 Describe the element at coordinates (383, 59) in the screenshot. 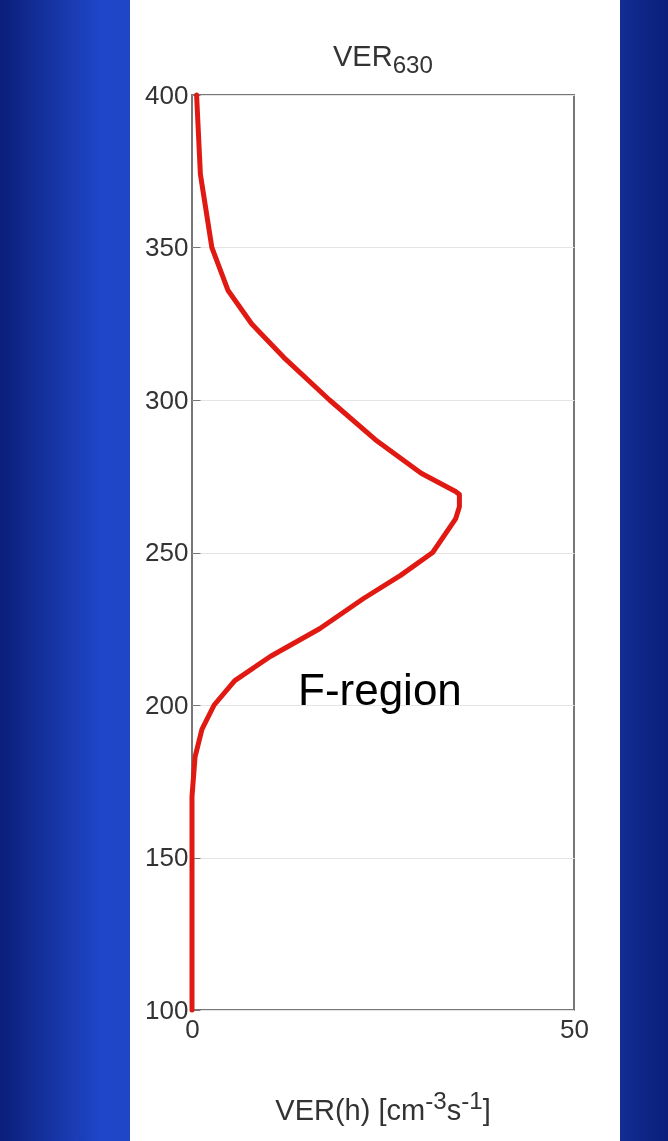

I see `chart-title: VER$_{630}$` at that location.